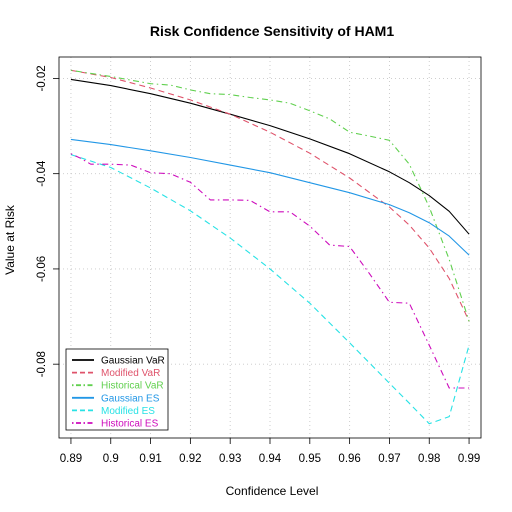 The image size is (512, 512). I want to click on x-tick-label: 0.98, so click(429, 459).